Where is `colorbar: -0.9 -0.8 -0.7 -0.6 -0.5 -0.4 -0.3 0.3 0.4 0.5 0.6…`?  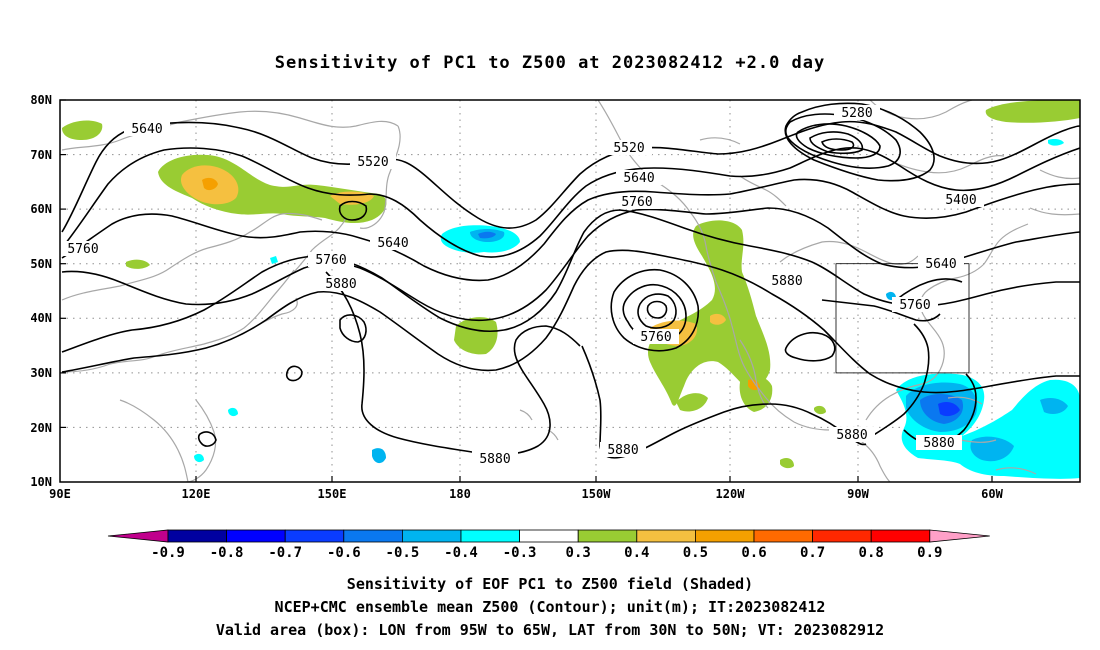 colorbar: -0.9 -0.8 -0.7 -0.6 -0.5 -0.4 -0.3 0.3 0.4 0.5 0.6… is located at coordinates (548, 545).